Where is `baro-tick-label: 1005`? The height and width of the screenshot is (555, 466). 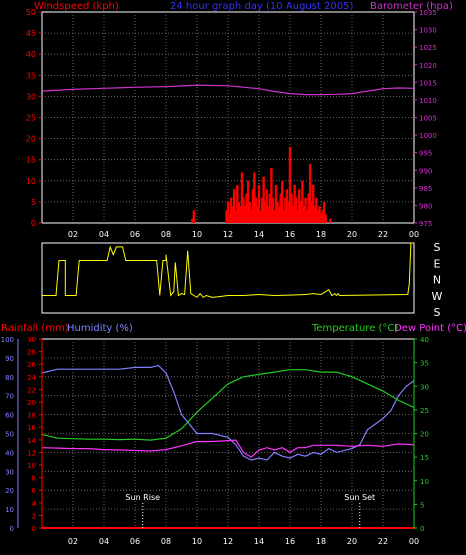
baro-tick-label: 1005 is located at coordinates (428, 119).